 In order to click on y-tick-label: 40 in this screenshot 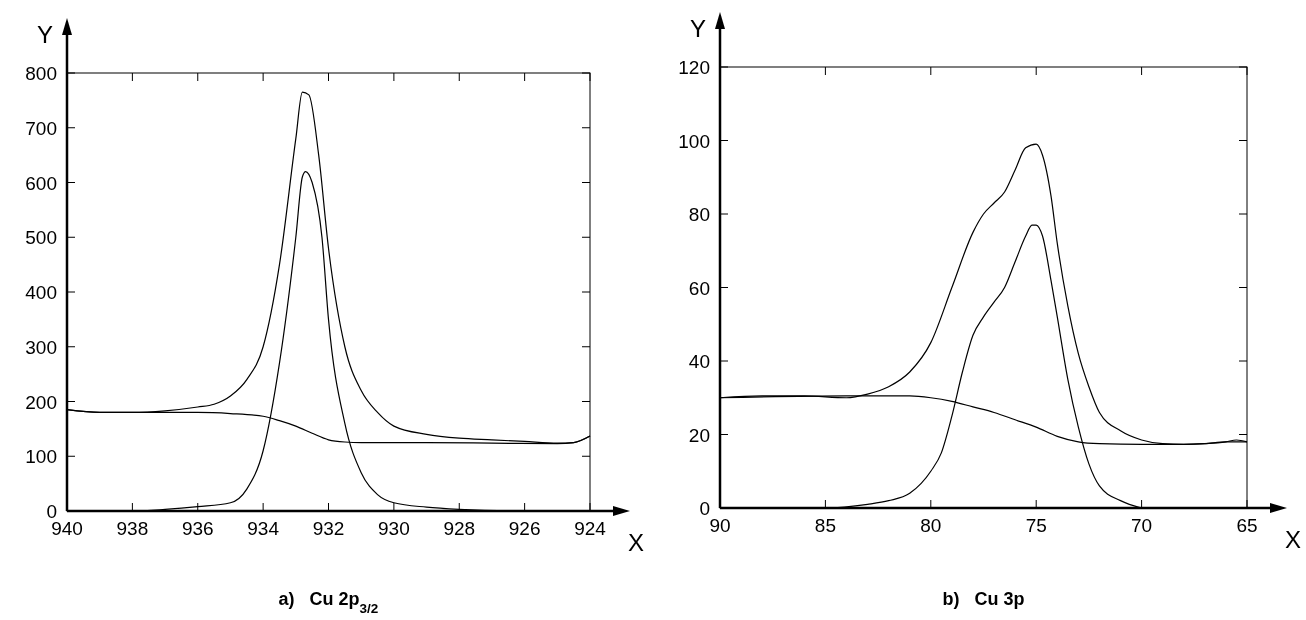, I will do `click(699, 361)`.